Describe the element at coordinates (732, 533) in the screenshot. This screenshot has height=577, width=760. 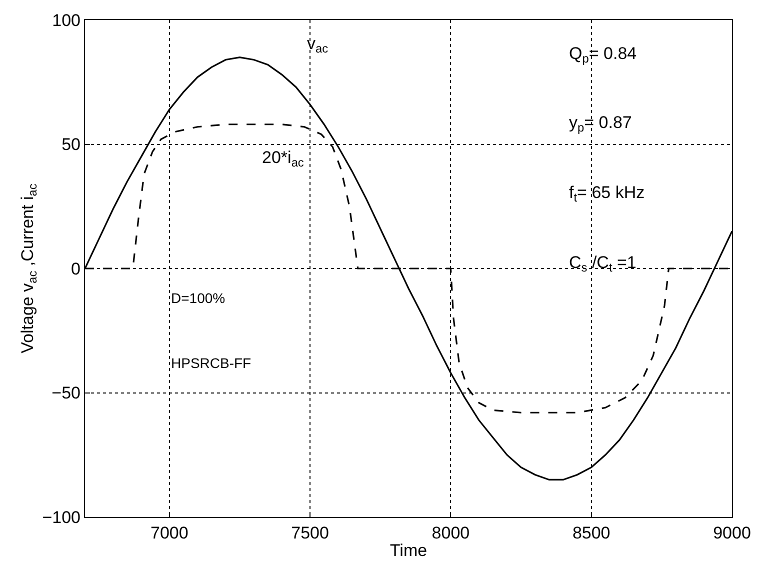
I see `x-tick-label: 9000` at that location.